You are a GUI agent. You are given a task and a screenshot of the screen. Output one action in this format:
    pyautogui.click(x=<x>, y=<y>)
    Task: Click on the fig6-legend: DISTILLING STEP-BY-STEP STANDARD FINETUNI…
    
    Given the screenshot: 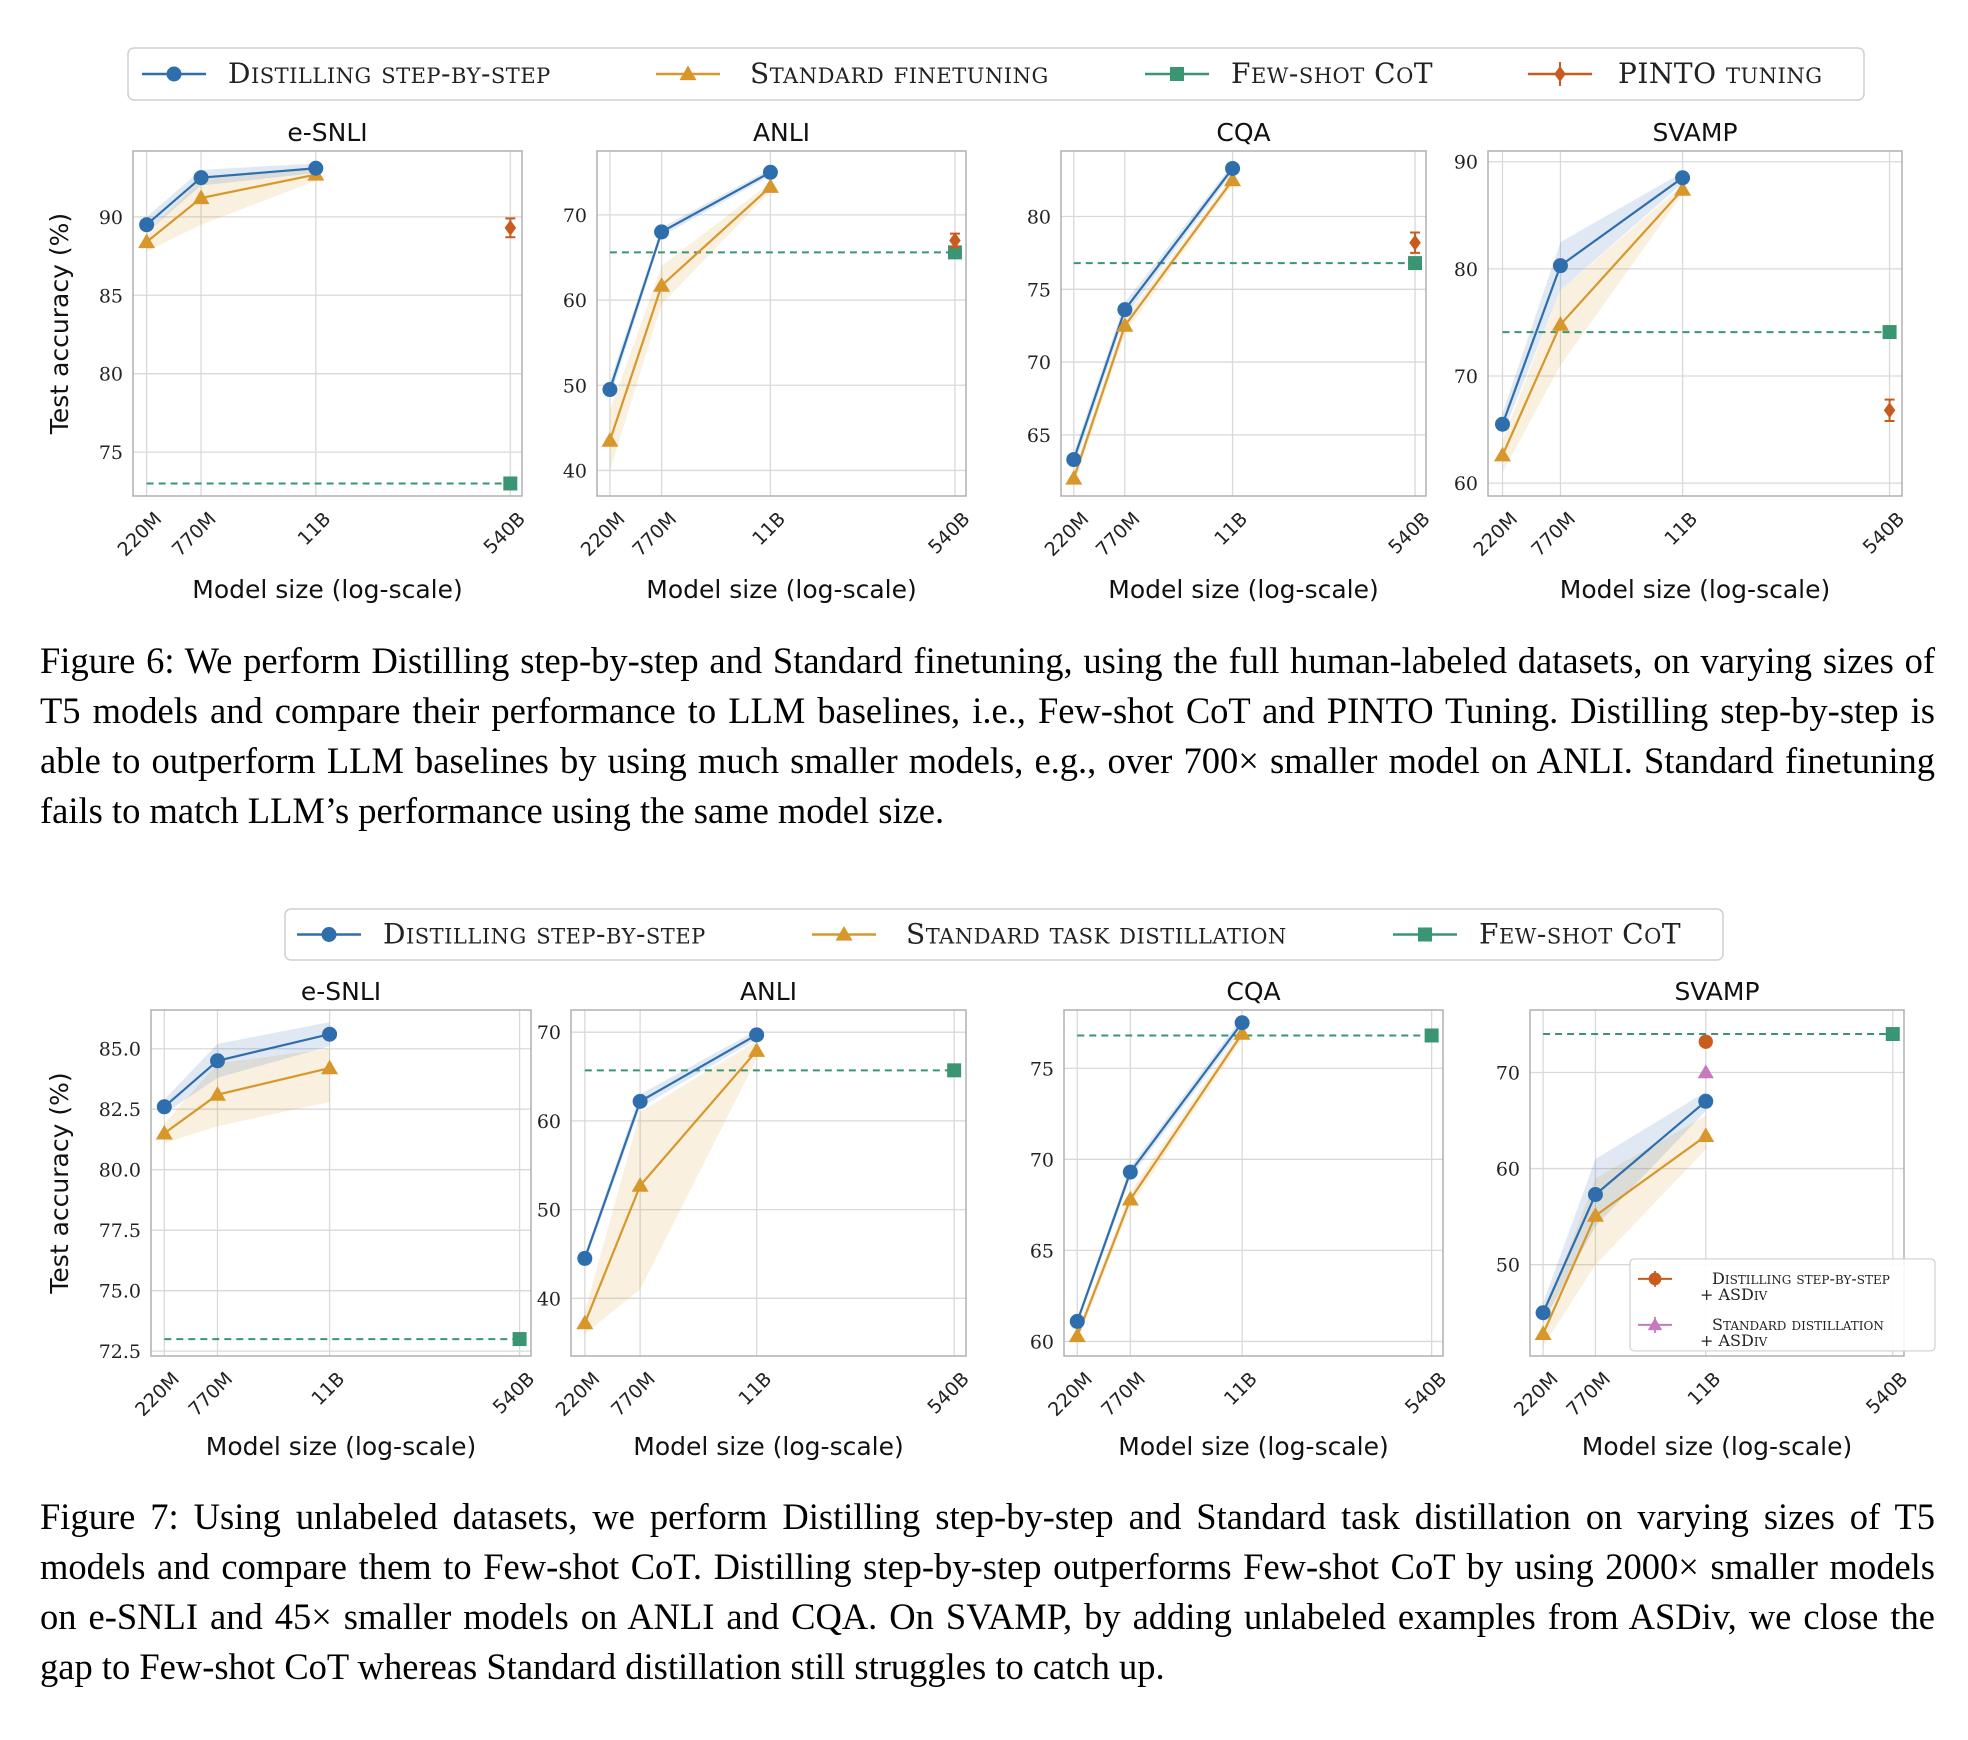 What is the action you would take?
    pyautogui.click(x=996, y=74)
    